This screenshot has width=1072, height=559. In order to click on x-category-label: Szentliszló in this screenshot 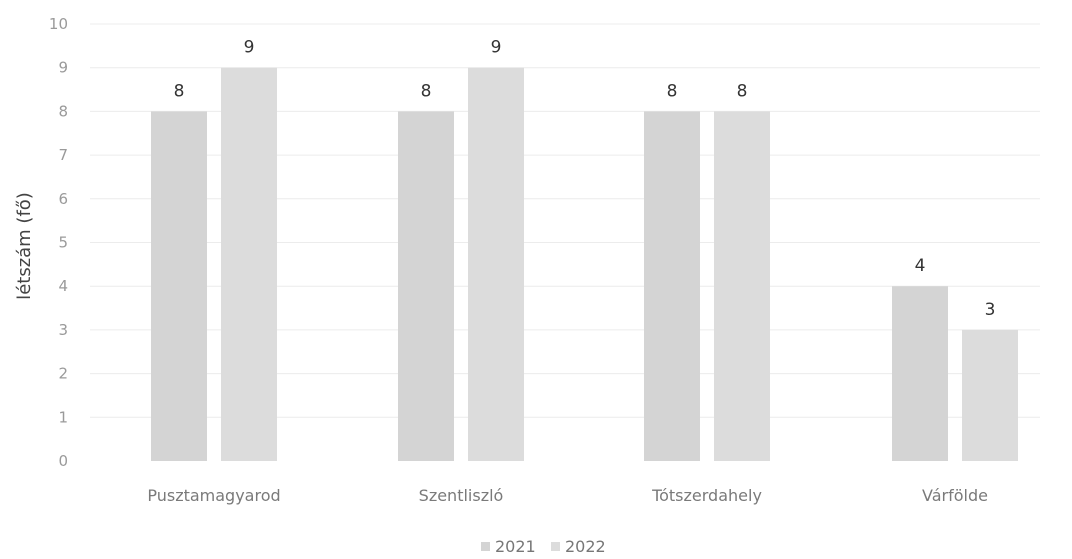, I will do `click(461, 495)`.